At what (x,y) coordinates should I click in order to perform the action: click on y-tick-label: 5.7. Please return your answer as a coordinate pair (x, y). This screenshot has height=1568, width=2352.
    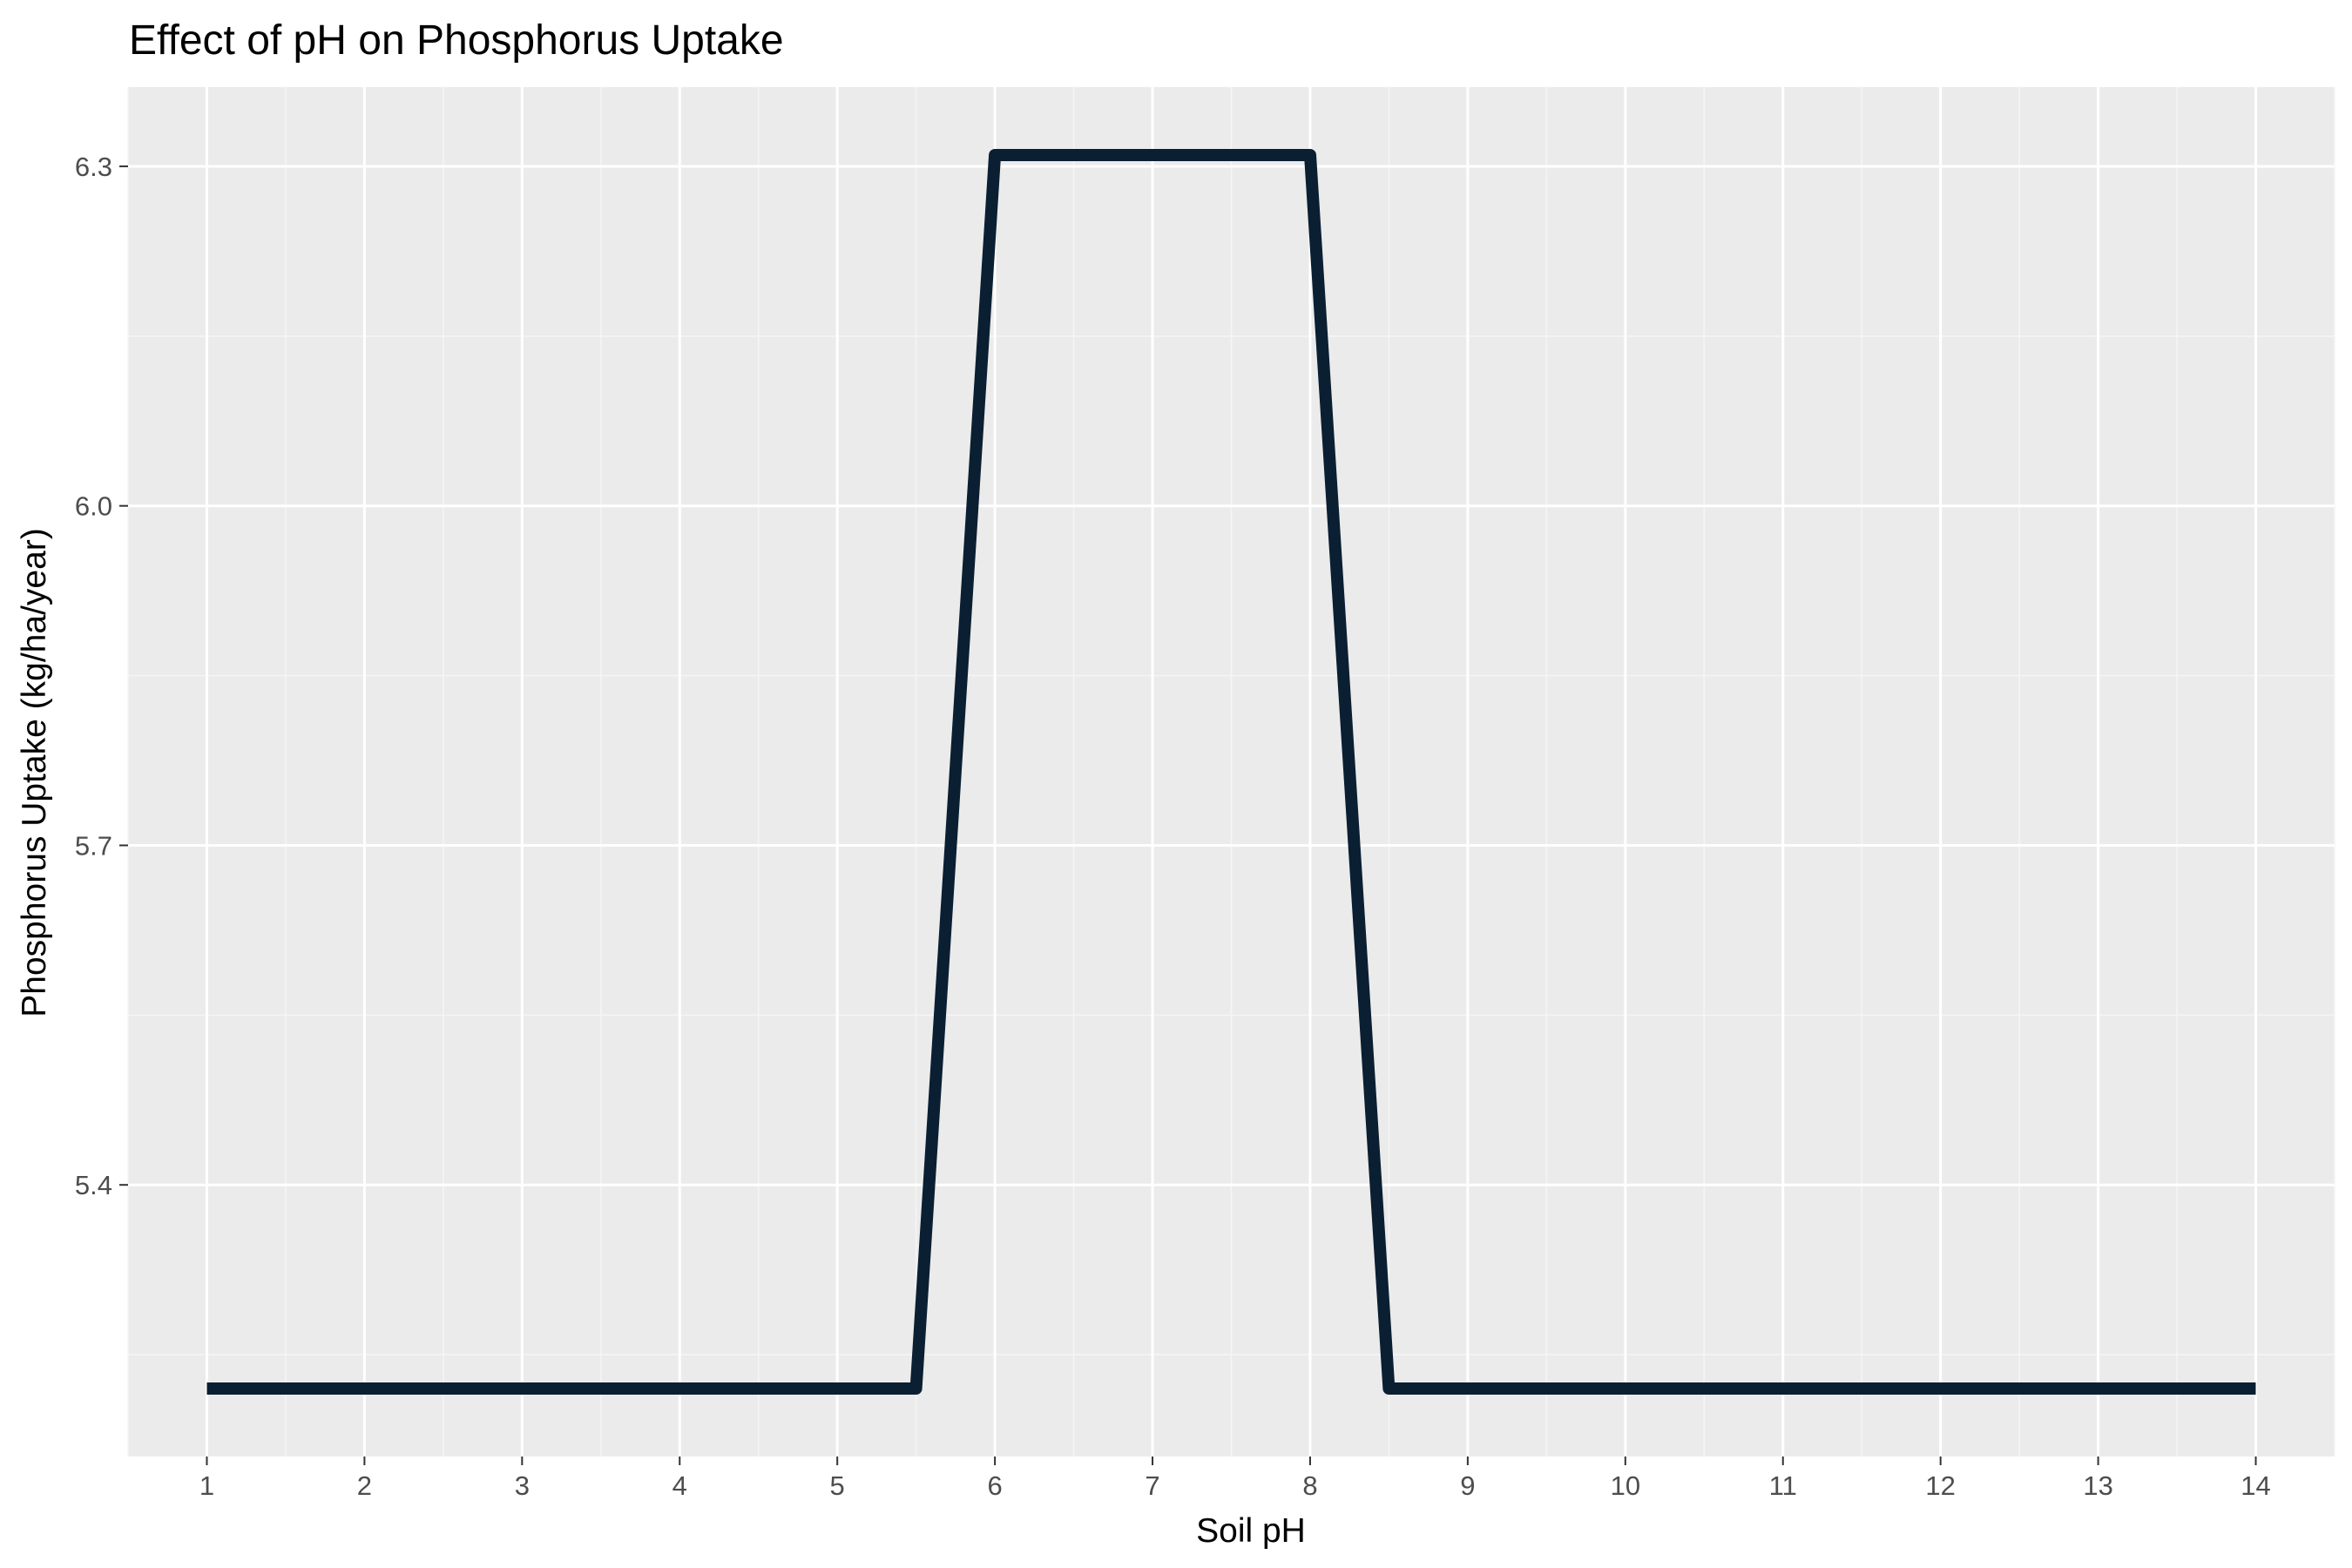
    Looking at the image, I should click on (93, 845).